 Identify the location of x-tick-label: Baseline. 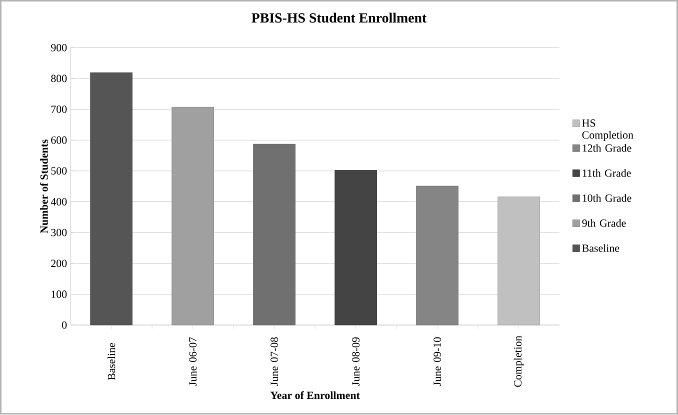
(112, 361).